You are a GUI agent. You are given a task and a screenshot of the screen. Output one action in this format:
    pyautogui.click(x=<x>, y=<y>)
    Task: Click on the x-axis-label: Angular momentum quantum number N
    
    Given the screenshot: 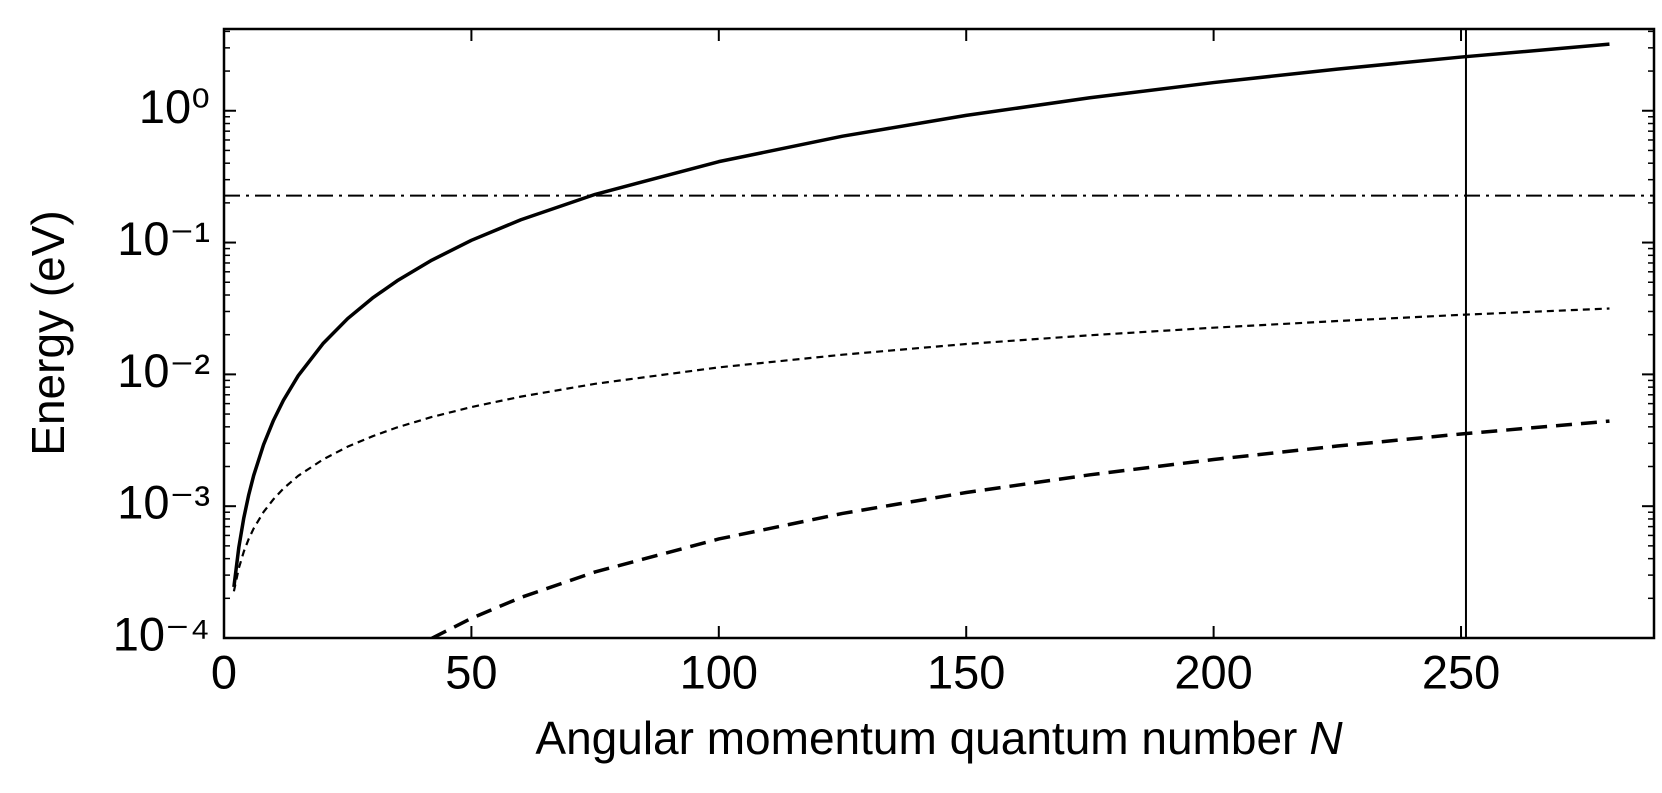 What is the action you would take?
    pyautogui.click(x=939, y=738)
    